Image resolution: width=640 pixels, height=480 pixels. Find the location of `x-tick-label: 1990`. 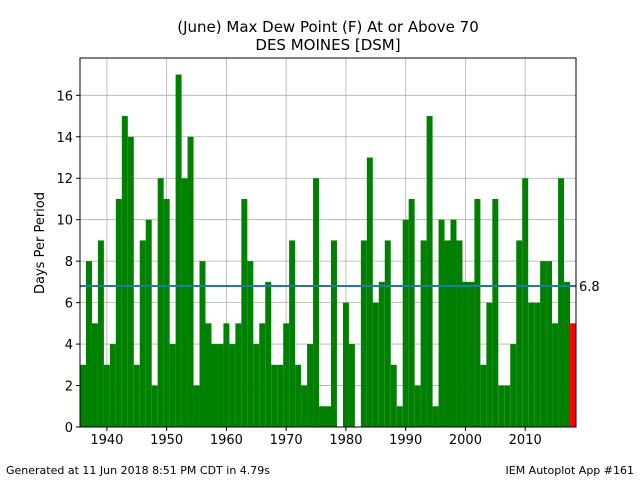

x-tick-label: 1990 is located at coordinates (405, 440).